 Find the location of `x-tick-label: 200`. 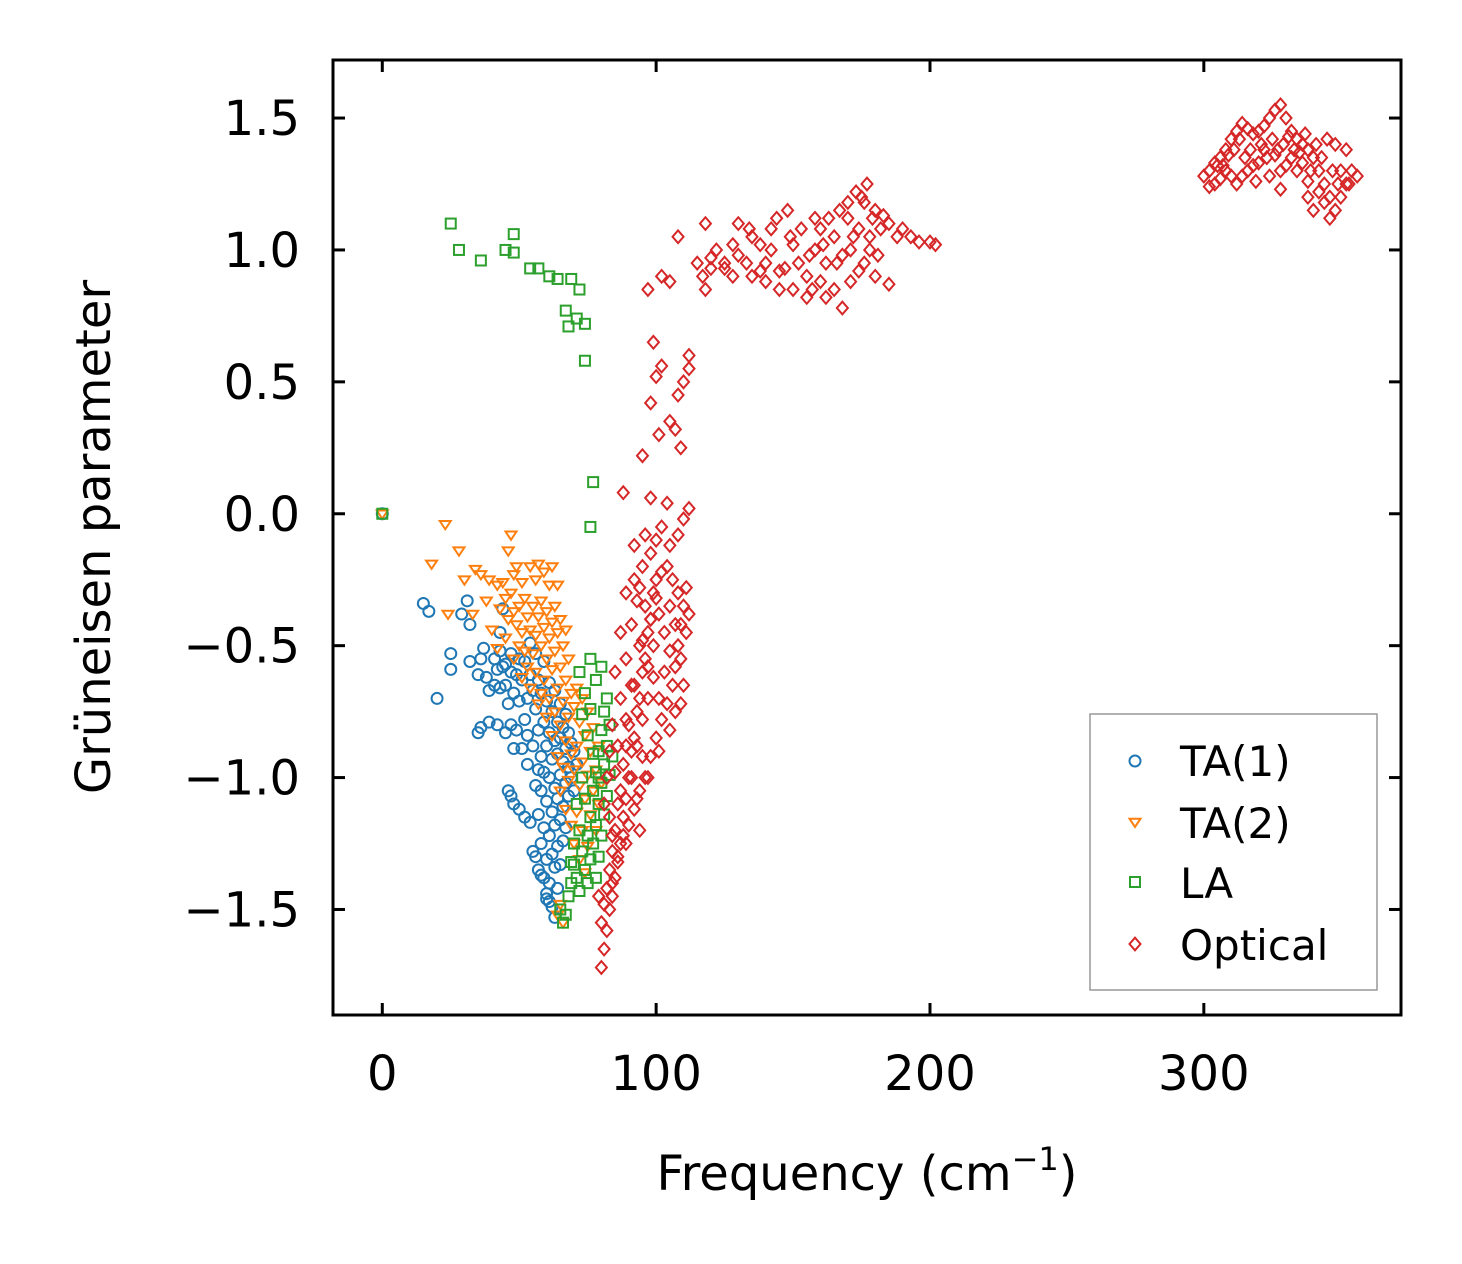

x-tick-label: 200 is located at coordinates (930, 1074).